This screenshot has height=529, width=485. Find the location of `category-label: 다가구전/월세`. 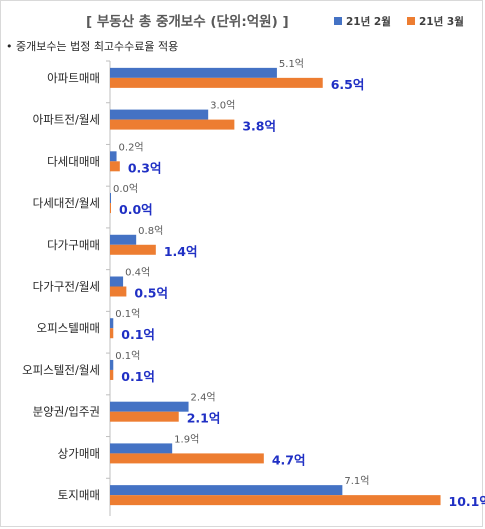

category-label: 다가구전/월세 is located at coordinates (66, 287).